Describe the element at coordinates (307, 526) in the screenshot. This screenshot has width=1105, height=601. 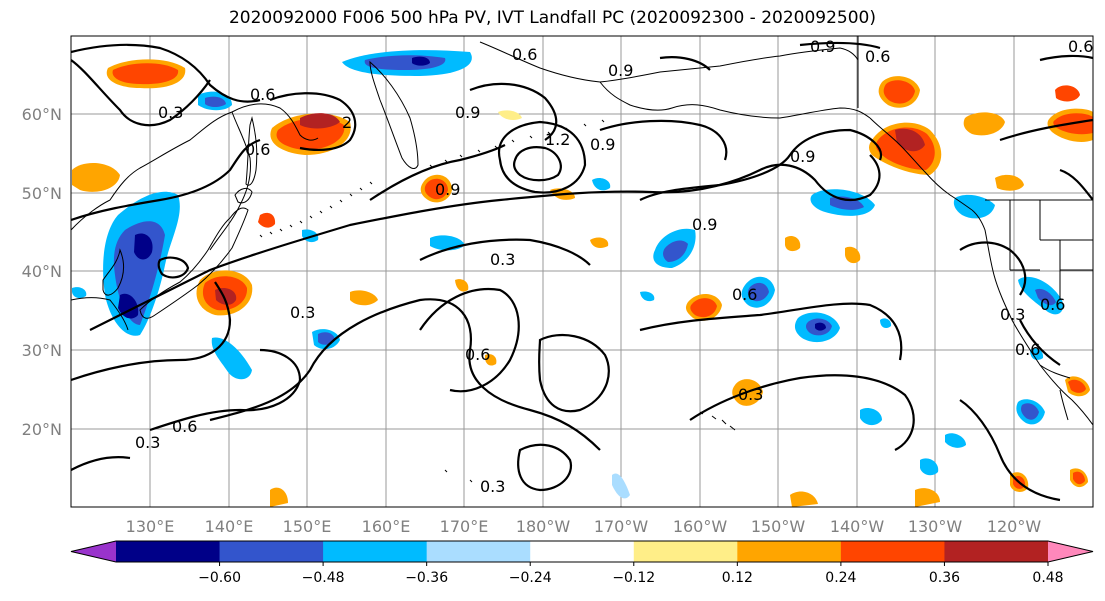
I see `longitude-label: 150°E` at that location.